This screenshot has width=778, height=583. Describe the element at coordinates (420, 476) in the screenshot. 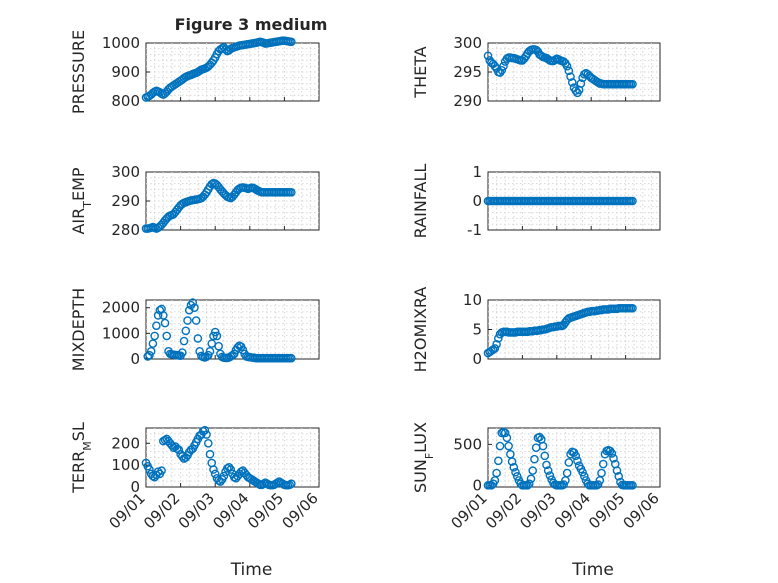

I see `sun-flux-ylabel-main: SUN` at that location.